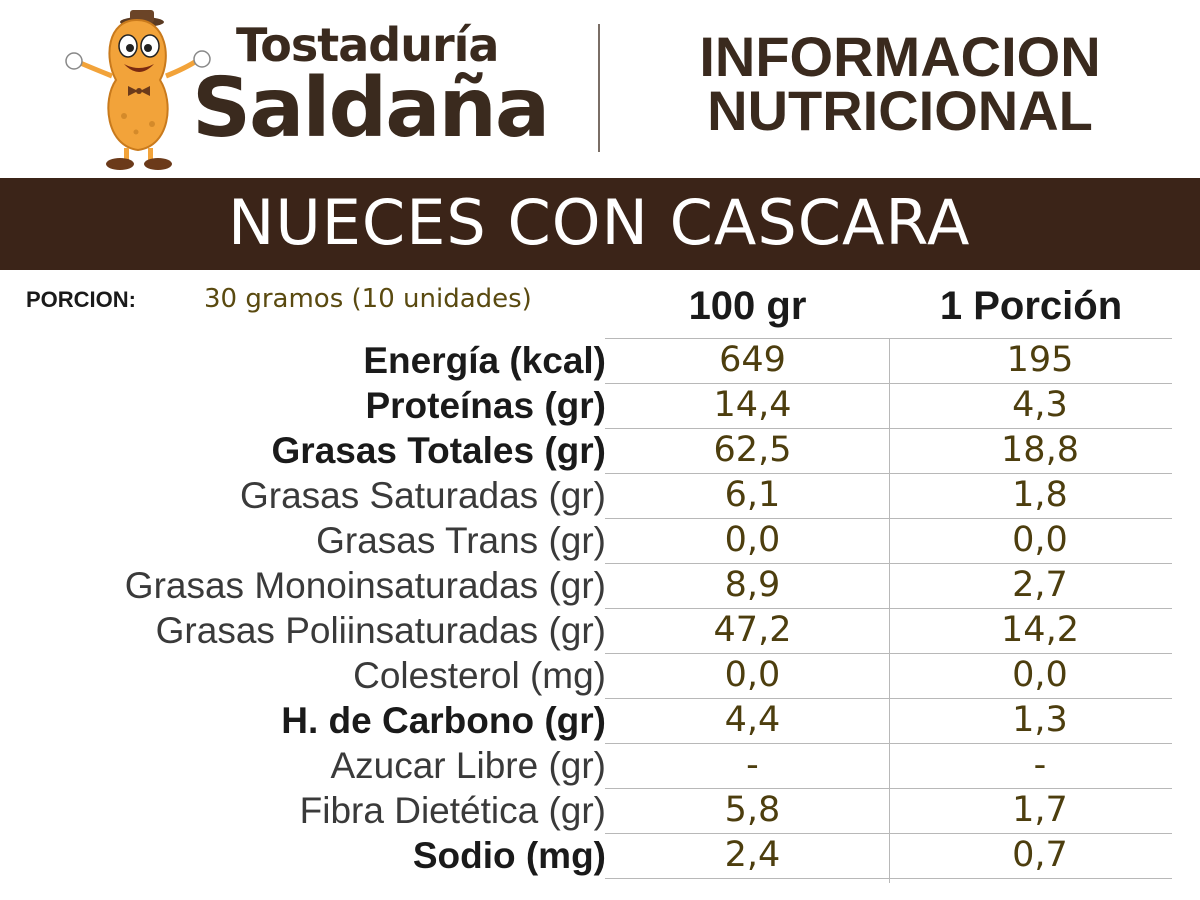 The width and height of the screenshot is (1200, 900). I want to click on nutrient-label: Proteínas (gr), so click(485, 405).